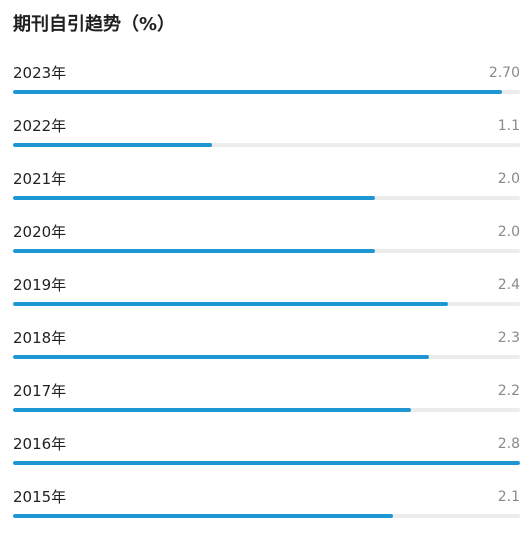  I want to click on bar-row: 2022年 1.1, so click(266, 139).